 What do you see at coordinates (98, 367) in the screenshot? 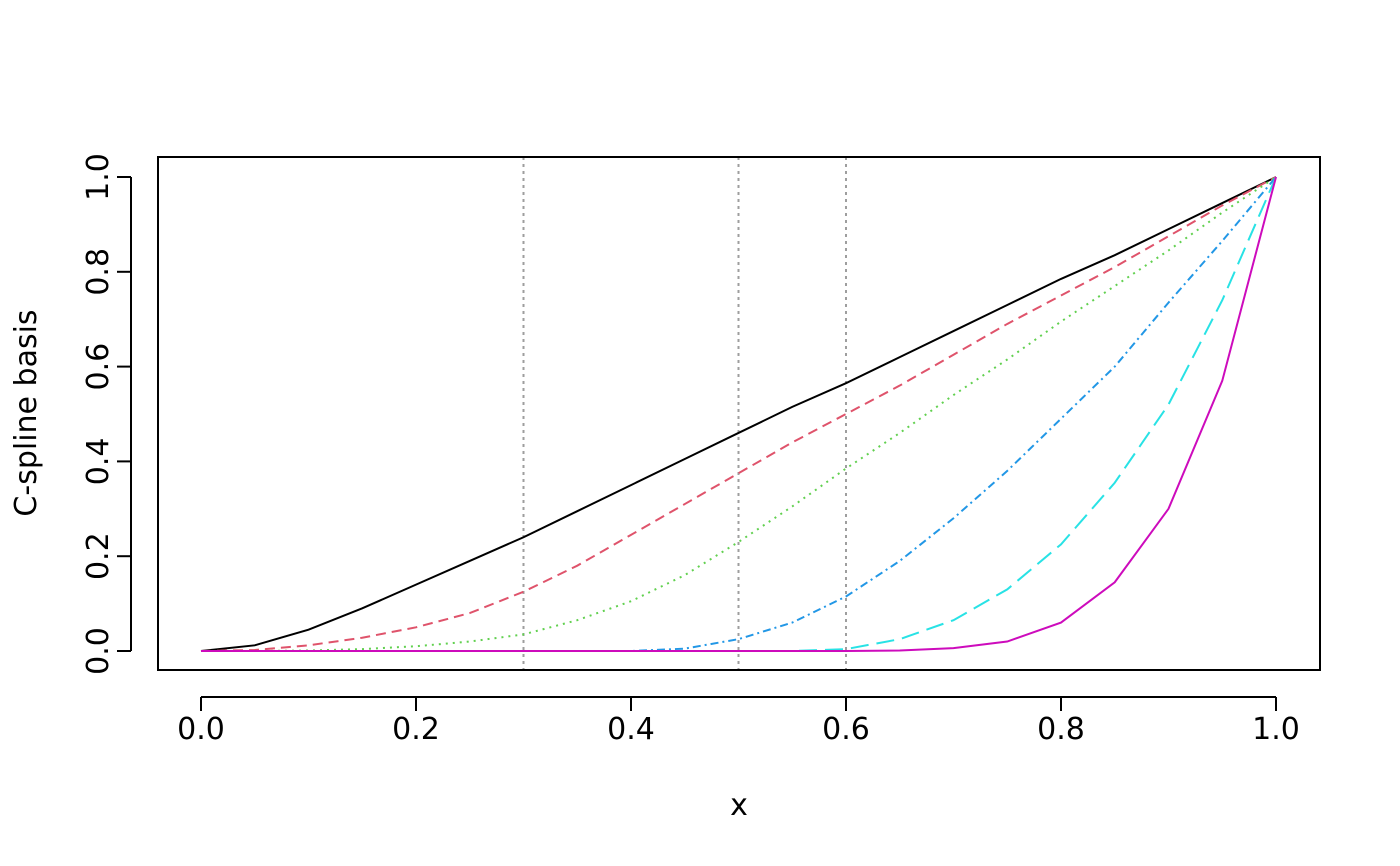
I see `y-tick-label: 0.6` at bounding box center [98, 367].